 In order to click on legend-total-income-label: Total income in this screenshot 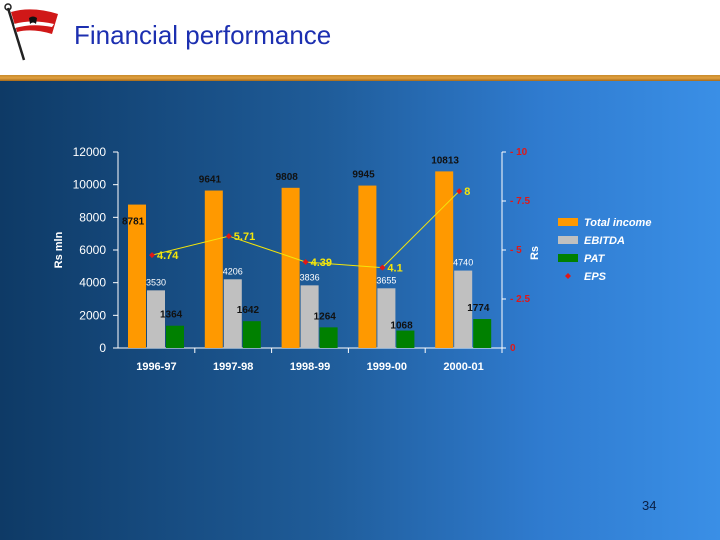, I will do `click(617, 223)`.